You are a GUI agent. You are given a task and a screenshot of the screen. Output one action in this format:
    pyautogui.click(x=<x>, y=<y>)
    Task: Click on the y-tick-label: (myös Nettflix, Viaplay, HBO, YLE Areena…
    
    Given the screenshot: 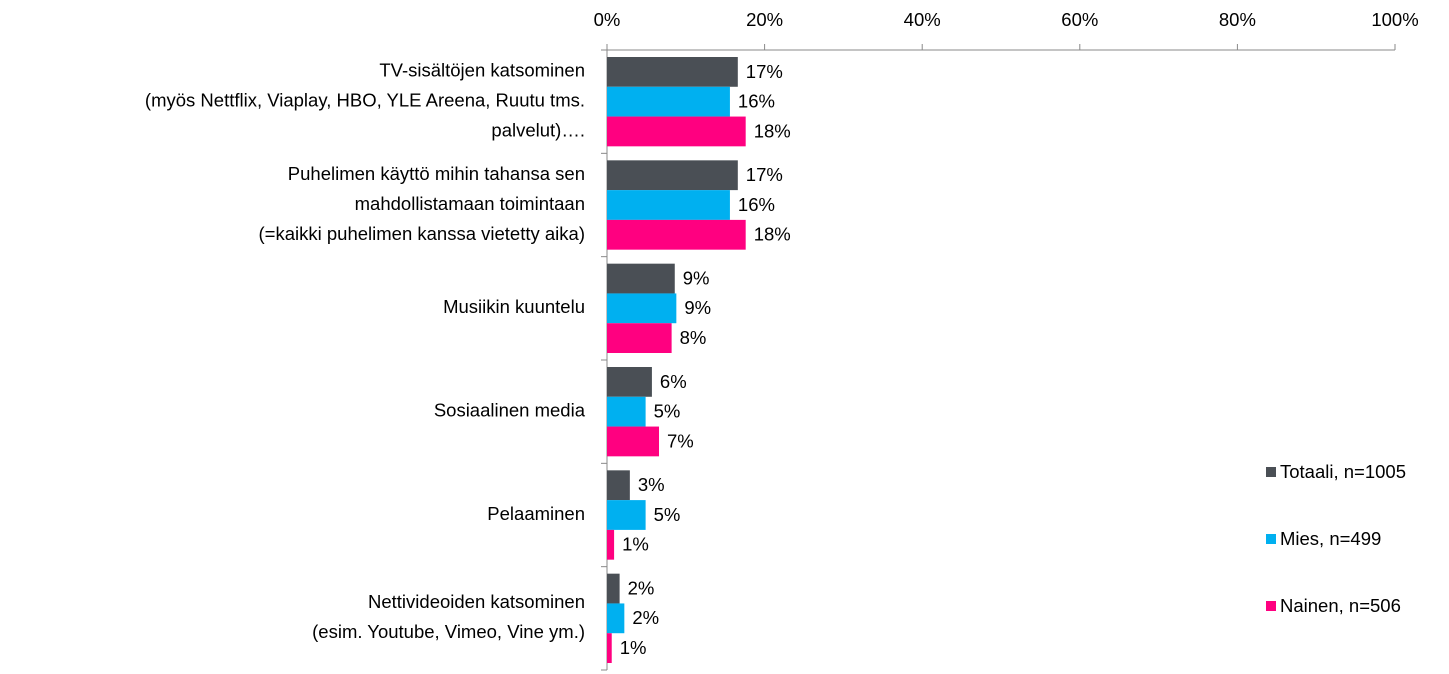 What is the action you would take?
    pyautogui.click(x=365, y=100)
    